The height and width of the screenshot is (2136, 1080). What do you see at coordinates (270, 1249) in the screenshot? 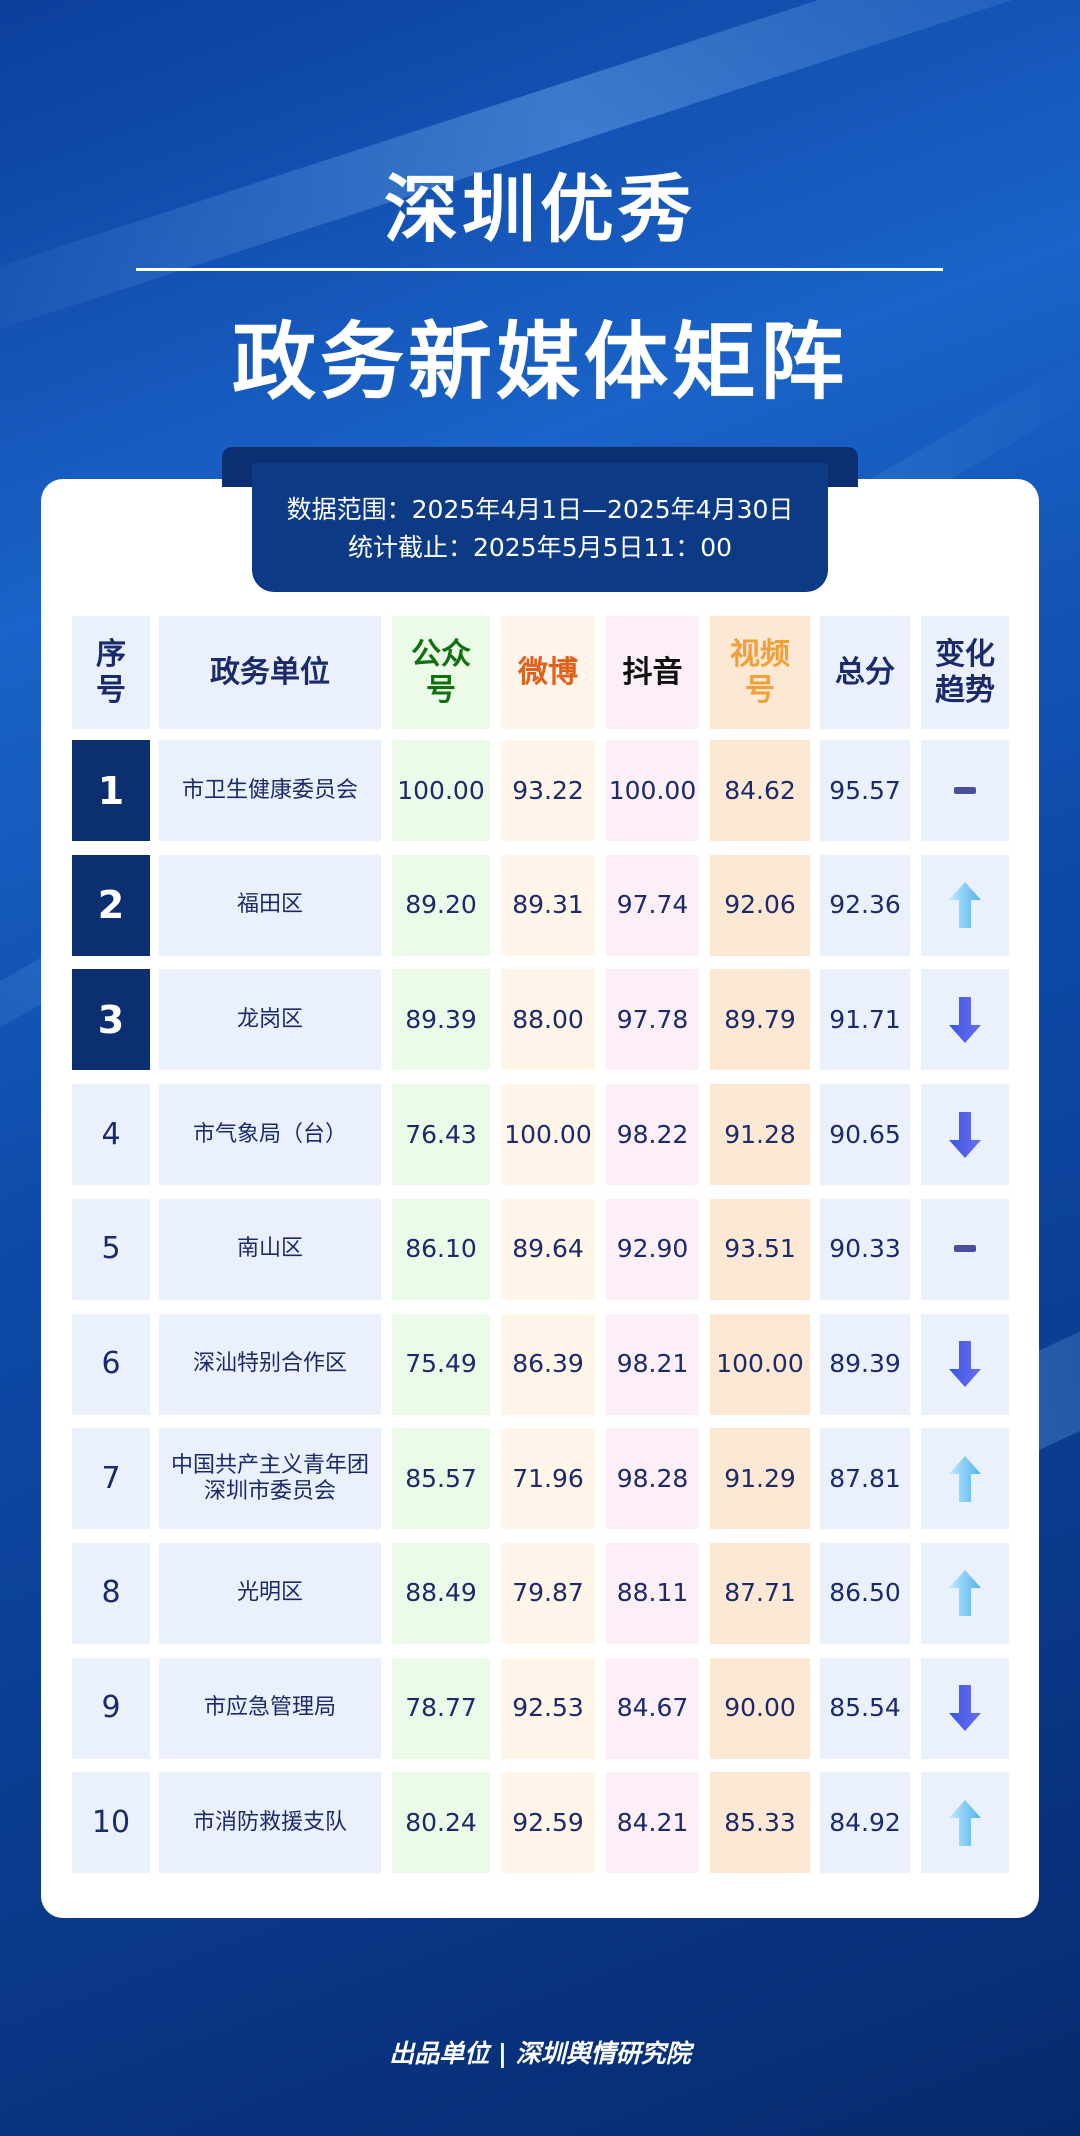
I see `unit-name: 南山区` at bounding box center [270, 1249].